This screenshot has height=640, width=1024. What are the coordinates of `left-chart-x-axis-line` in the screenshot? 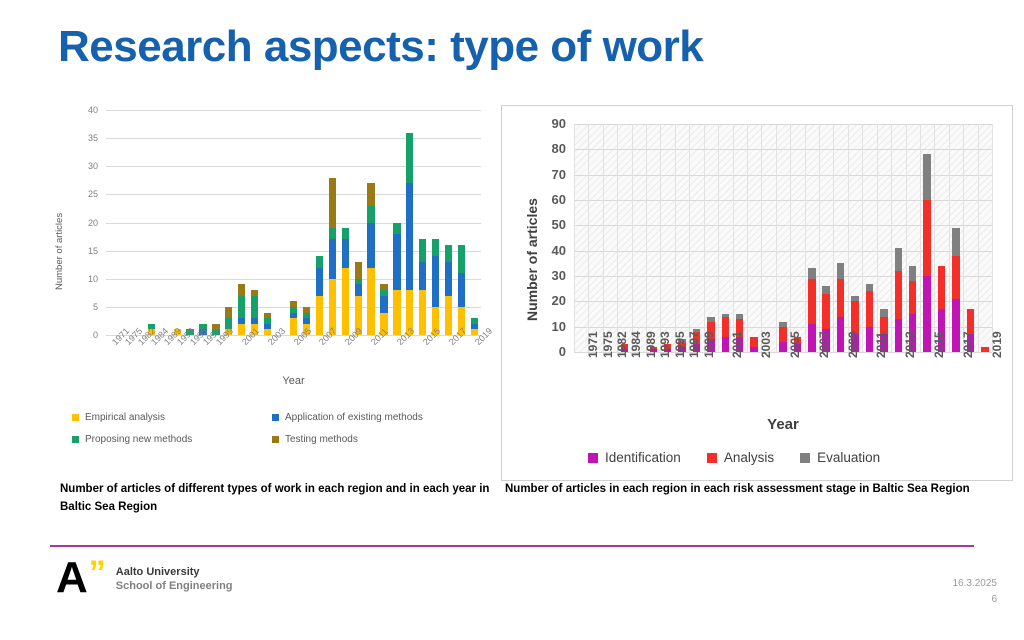 It's located at (293, 335).